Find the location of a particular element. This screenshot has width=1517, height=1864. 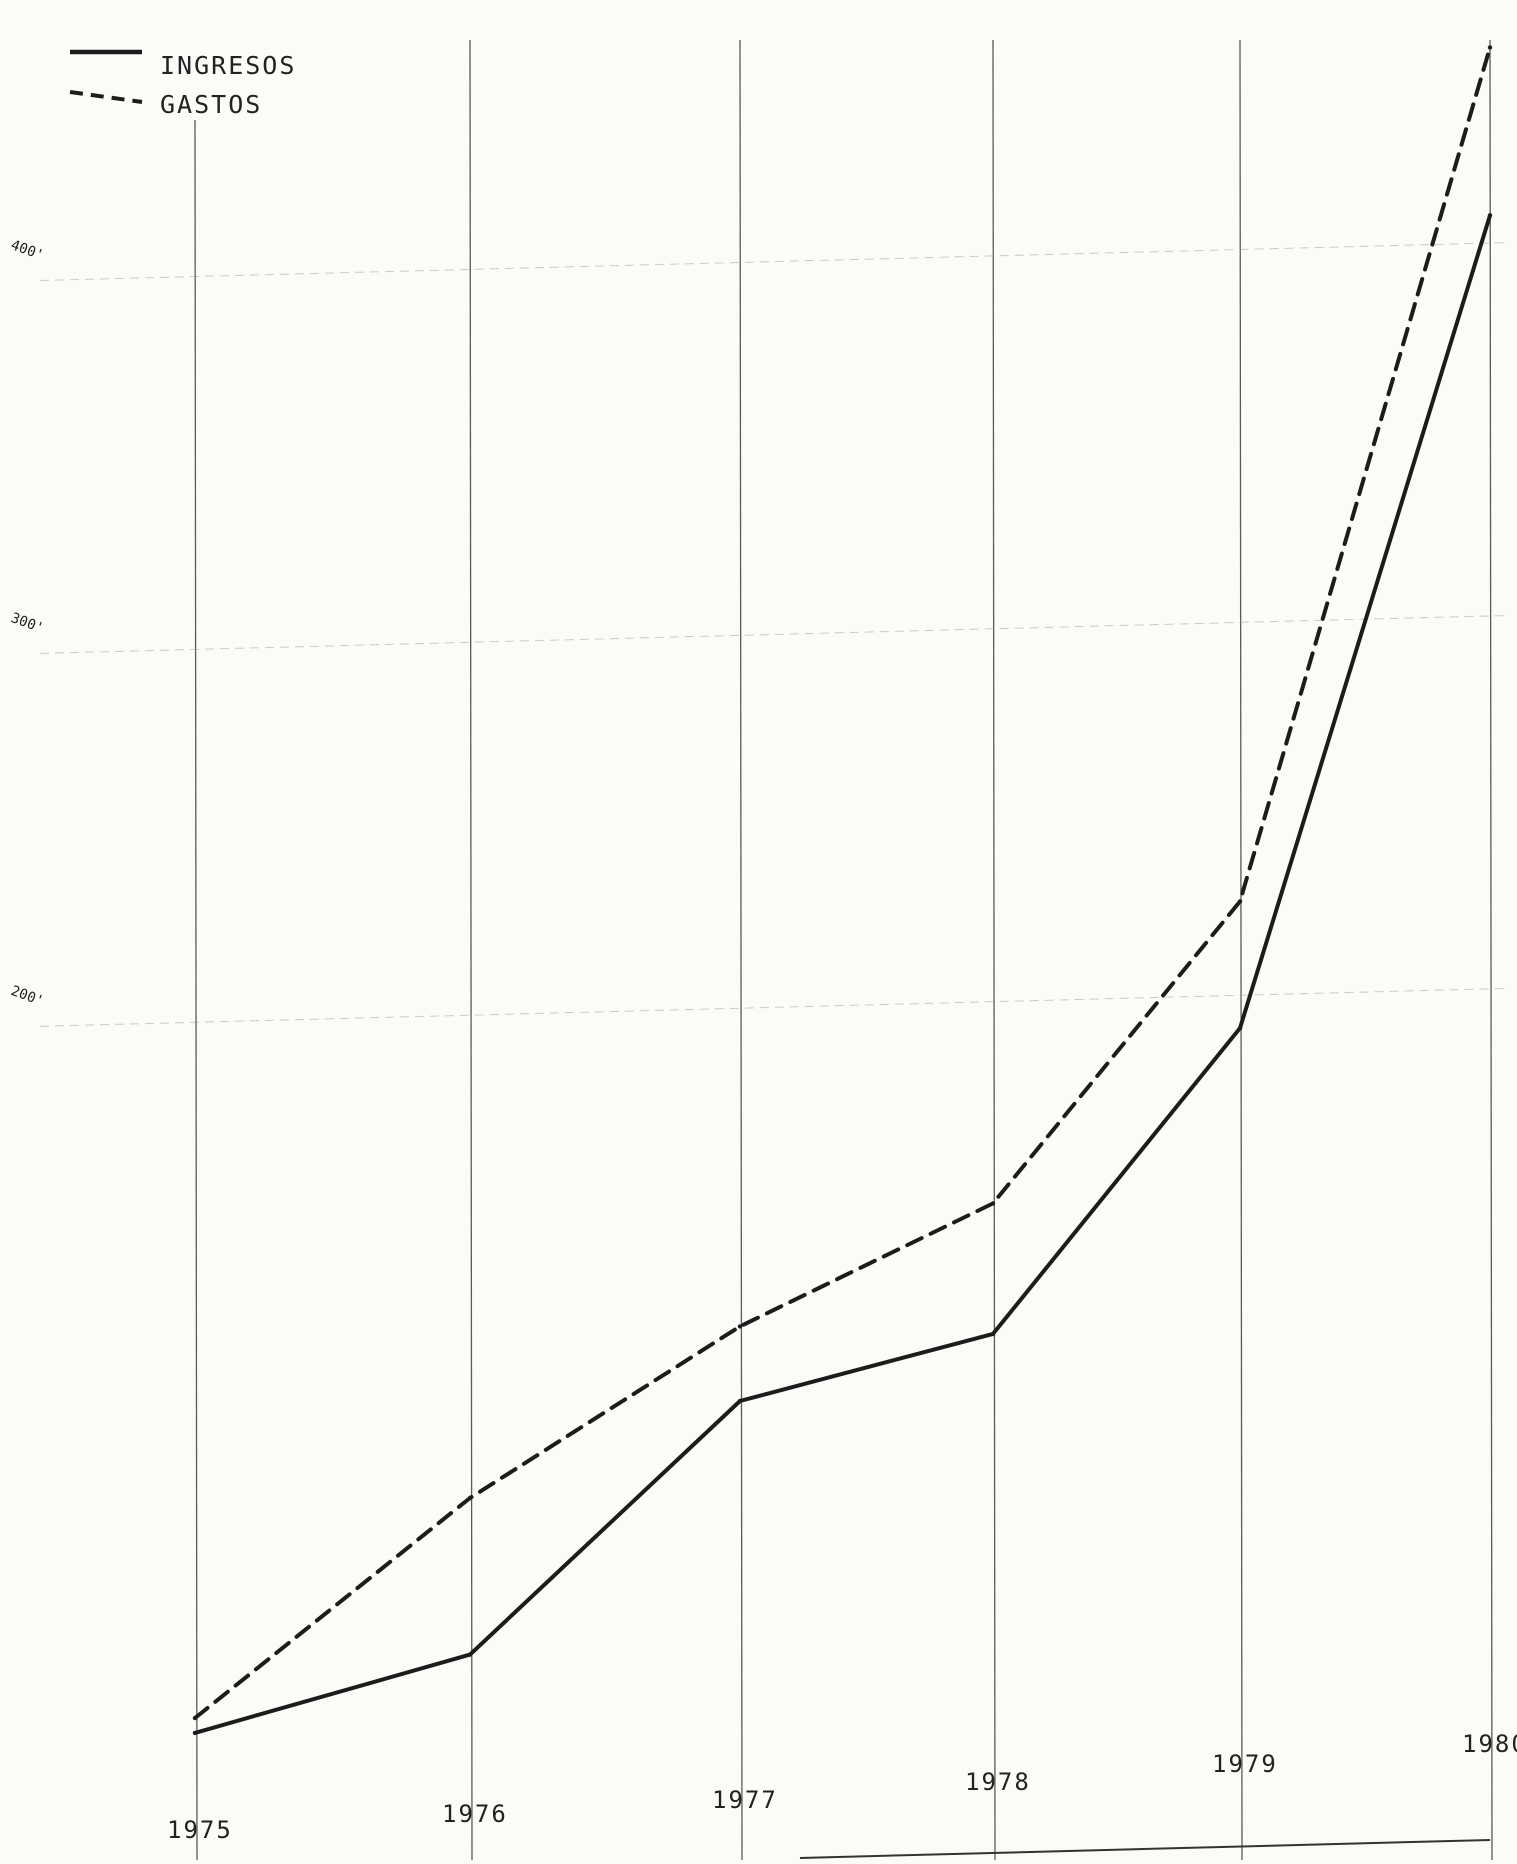

x-tick-label-1977: 1977 is located at coordinates (745, 1800).